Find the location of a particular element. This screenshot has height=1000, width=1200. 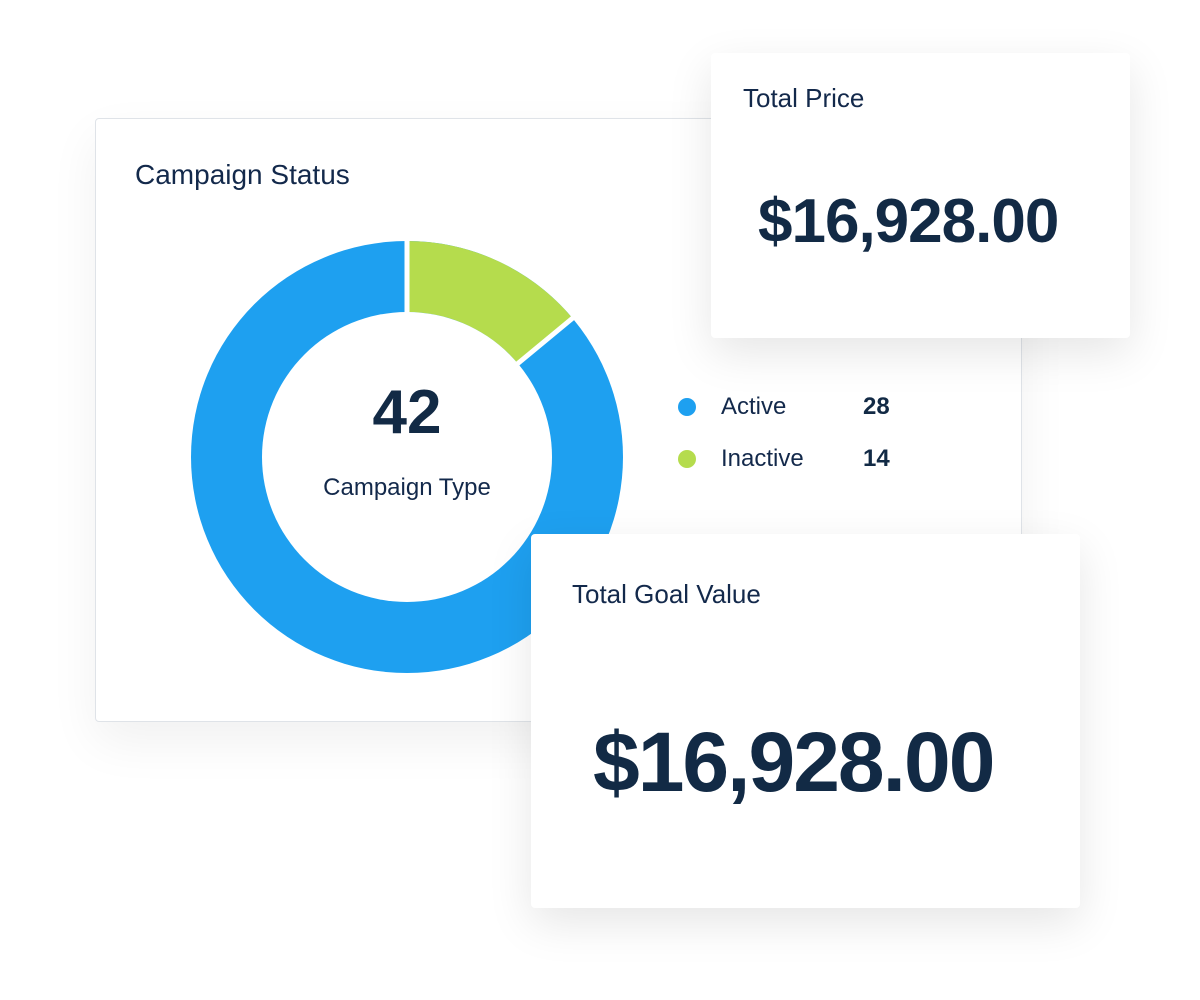

donut-segment-inactive is located at coordinates (490, 302).